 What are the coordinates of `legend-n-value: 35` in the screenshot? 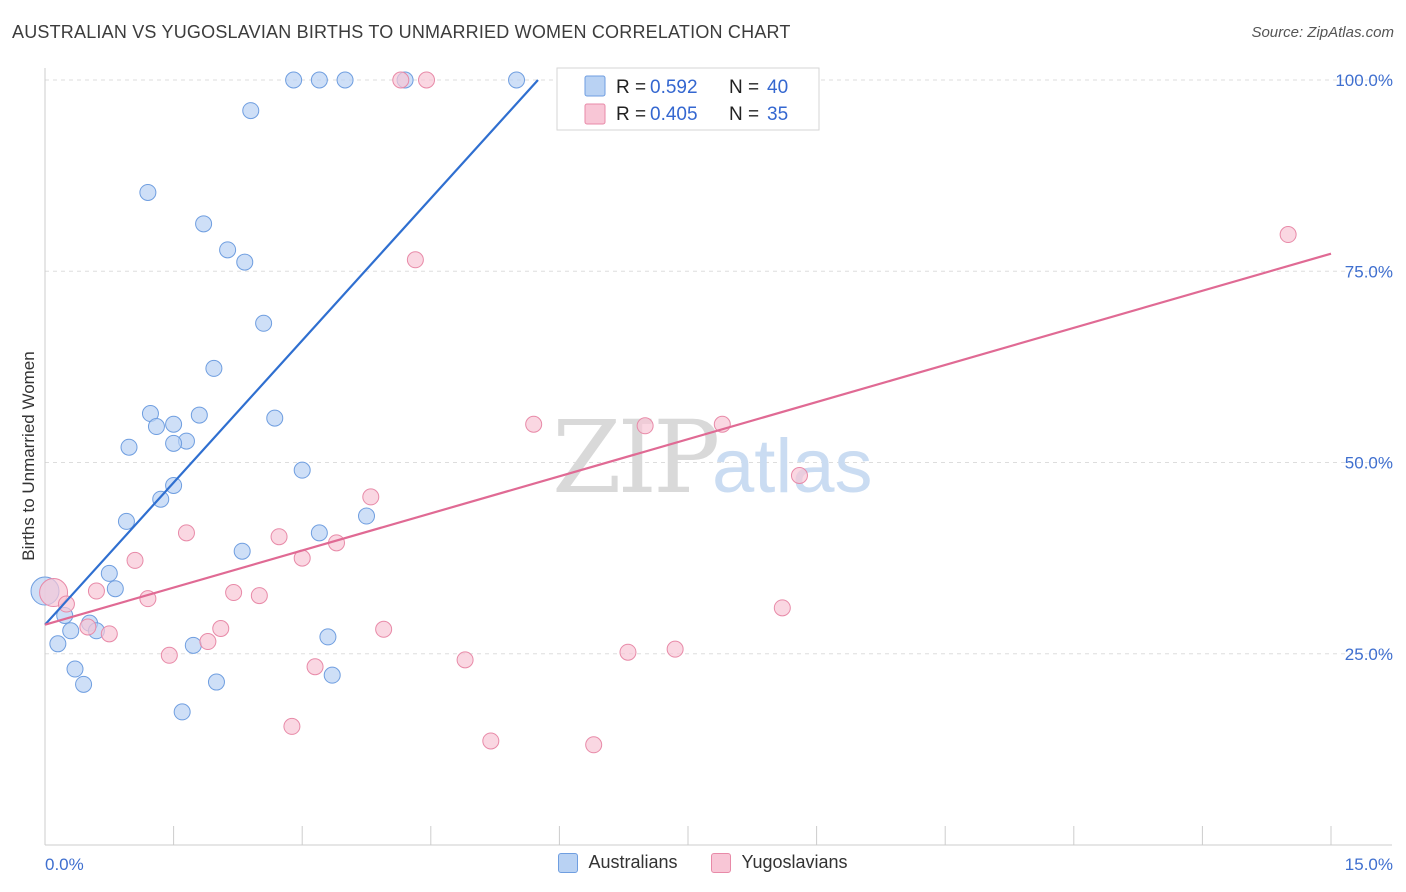 It's located at (777, 114).